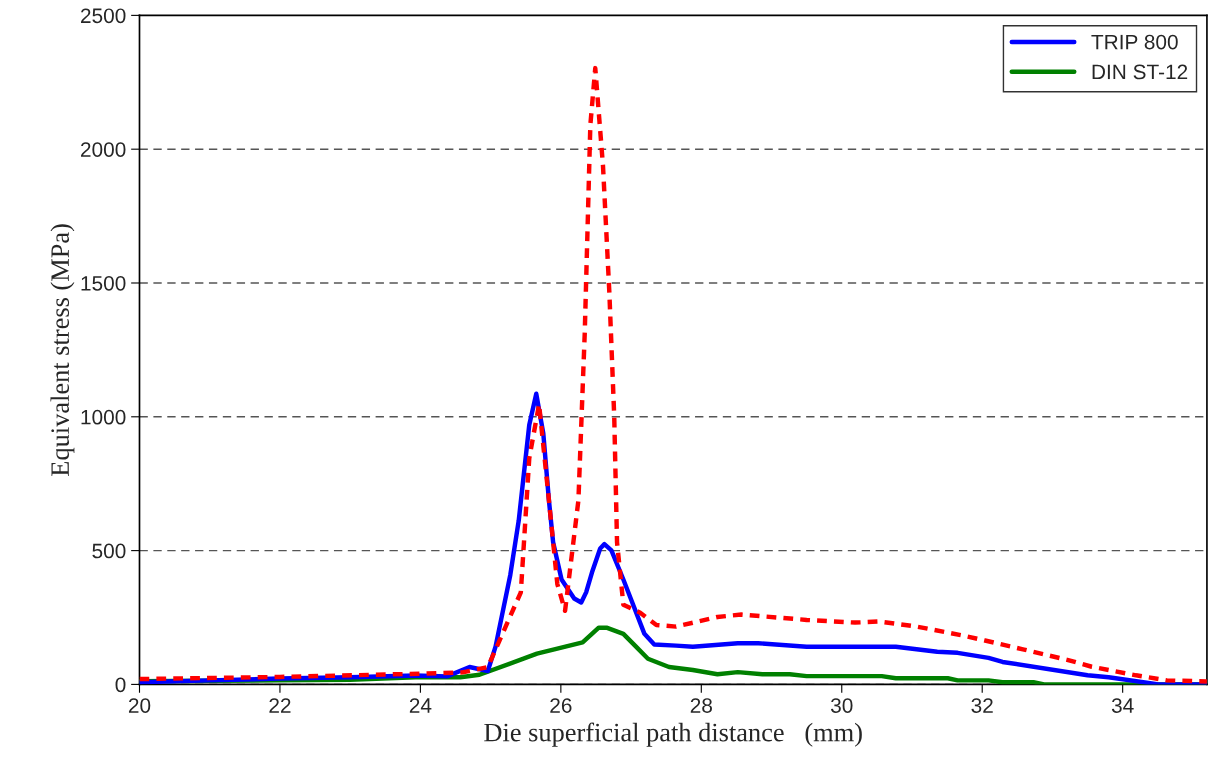  Describe the element at coordinates (139, 705) in the screenshot. I see `x-tick-label: 20` at that location.